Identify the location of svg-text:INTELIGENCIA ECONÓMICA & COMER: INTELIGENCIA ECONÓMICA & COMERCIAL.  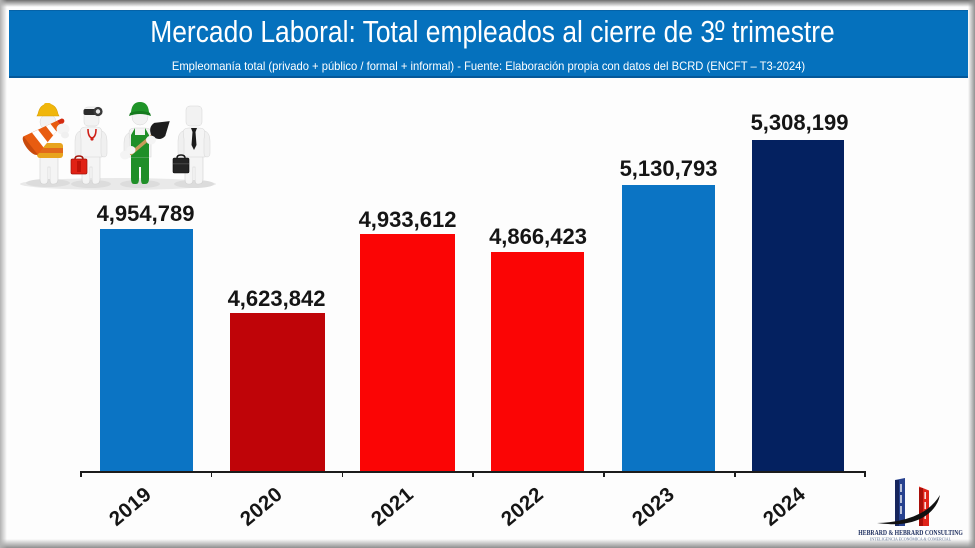
(910, 538).